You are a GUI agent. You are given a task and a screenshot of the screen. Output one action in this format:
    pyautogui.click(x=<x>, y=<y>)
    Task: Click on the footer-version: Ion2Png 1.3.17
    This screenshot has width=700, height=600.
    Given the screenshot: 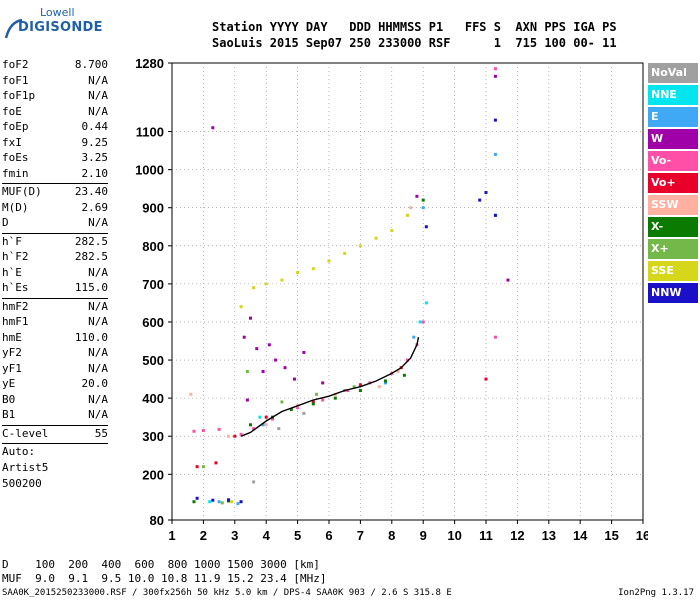 What is the action you would take?
    pyautogui.click(x=656, y=593)
    